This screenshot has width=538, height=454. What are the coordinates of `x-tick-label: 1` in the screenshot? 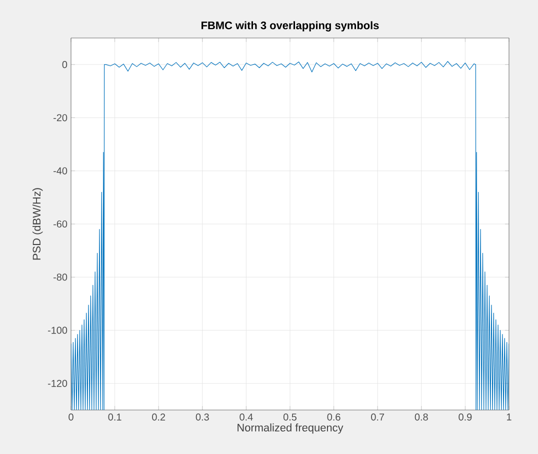 It's located at (509, 417).